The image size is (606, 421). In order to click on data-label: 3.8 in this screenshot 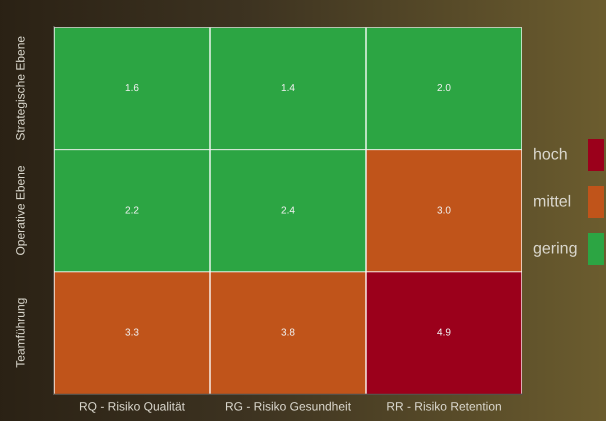, I will do `click(288, 332)`.